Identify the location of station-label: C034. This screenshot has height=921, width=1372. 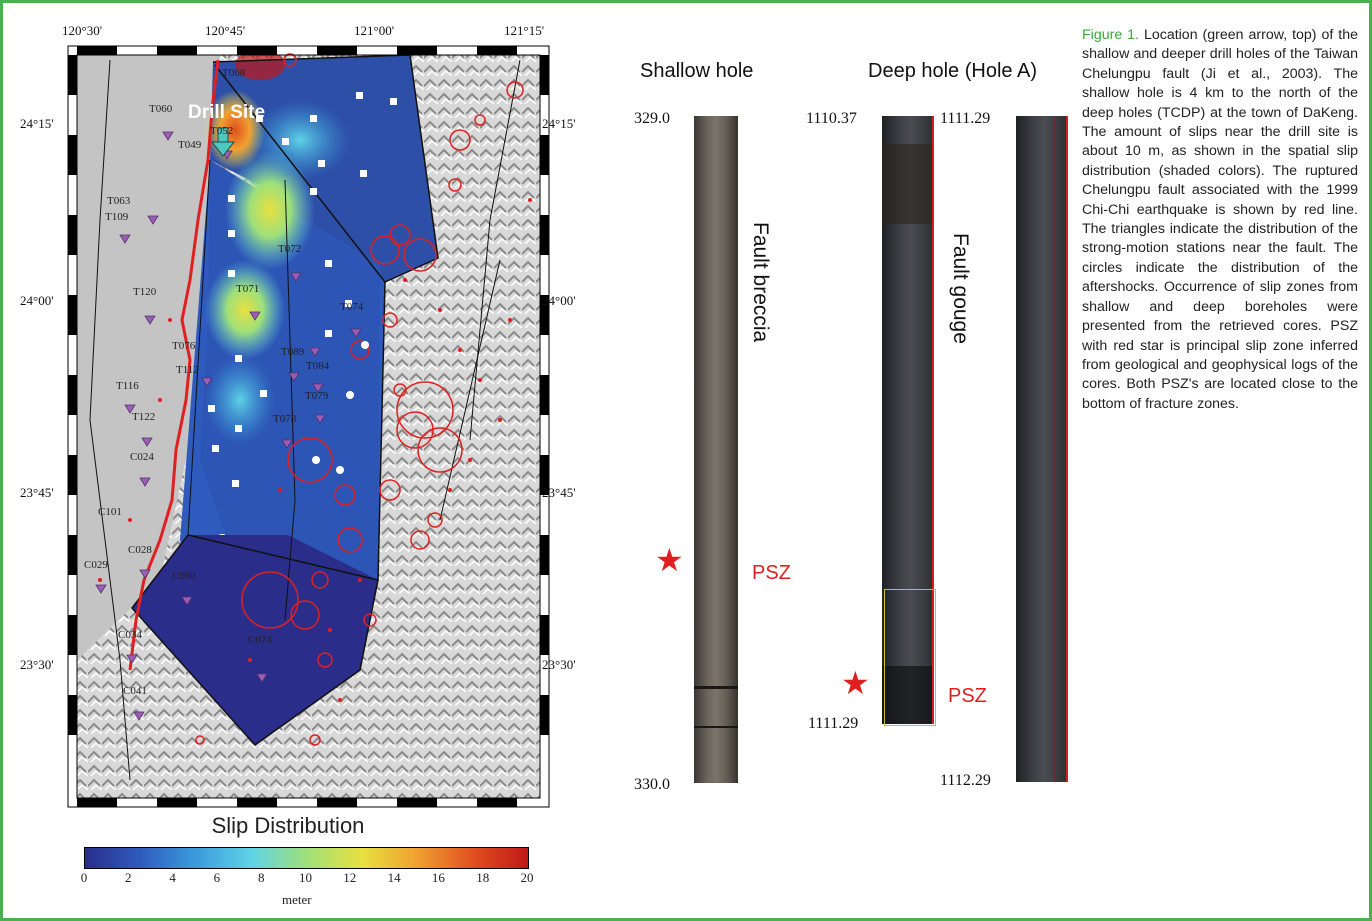
(130, 635).